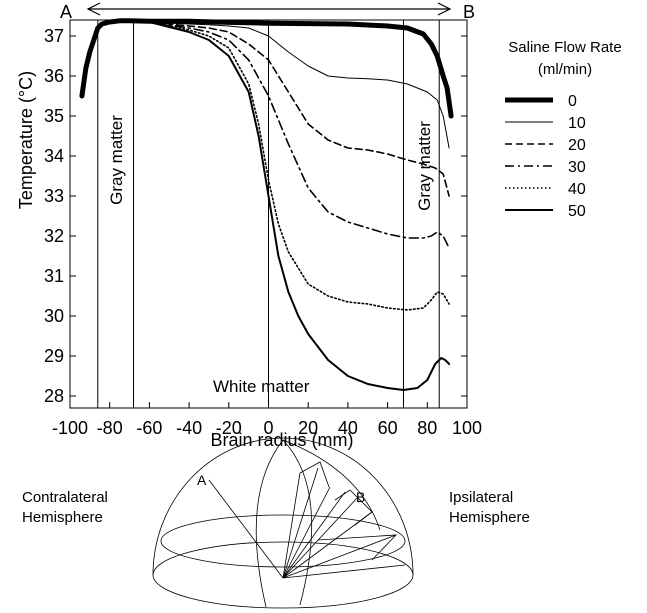 The image size is (647, 613). I want to click on legend-label-50: 50, so click(577, 211).